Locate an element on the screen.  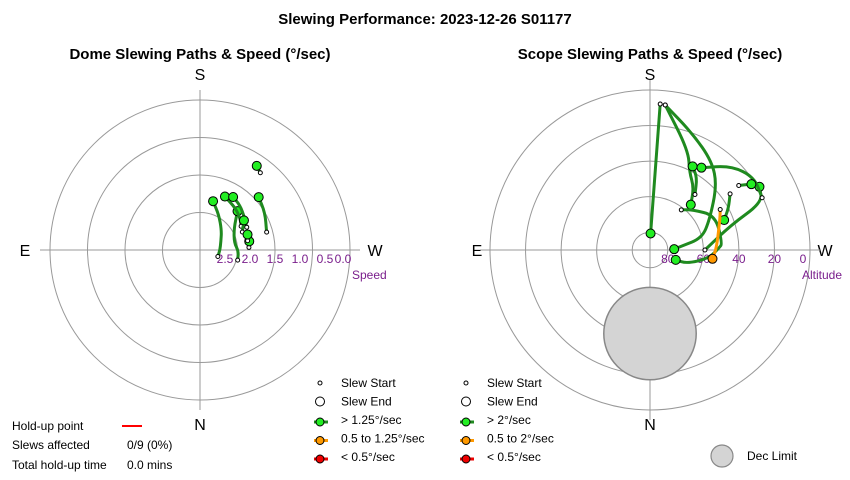
scope-radial-tick-label: 80 is located at coordinates (668, 259).